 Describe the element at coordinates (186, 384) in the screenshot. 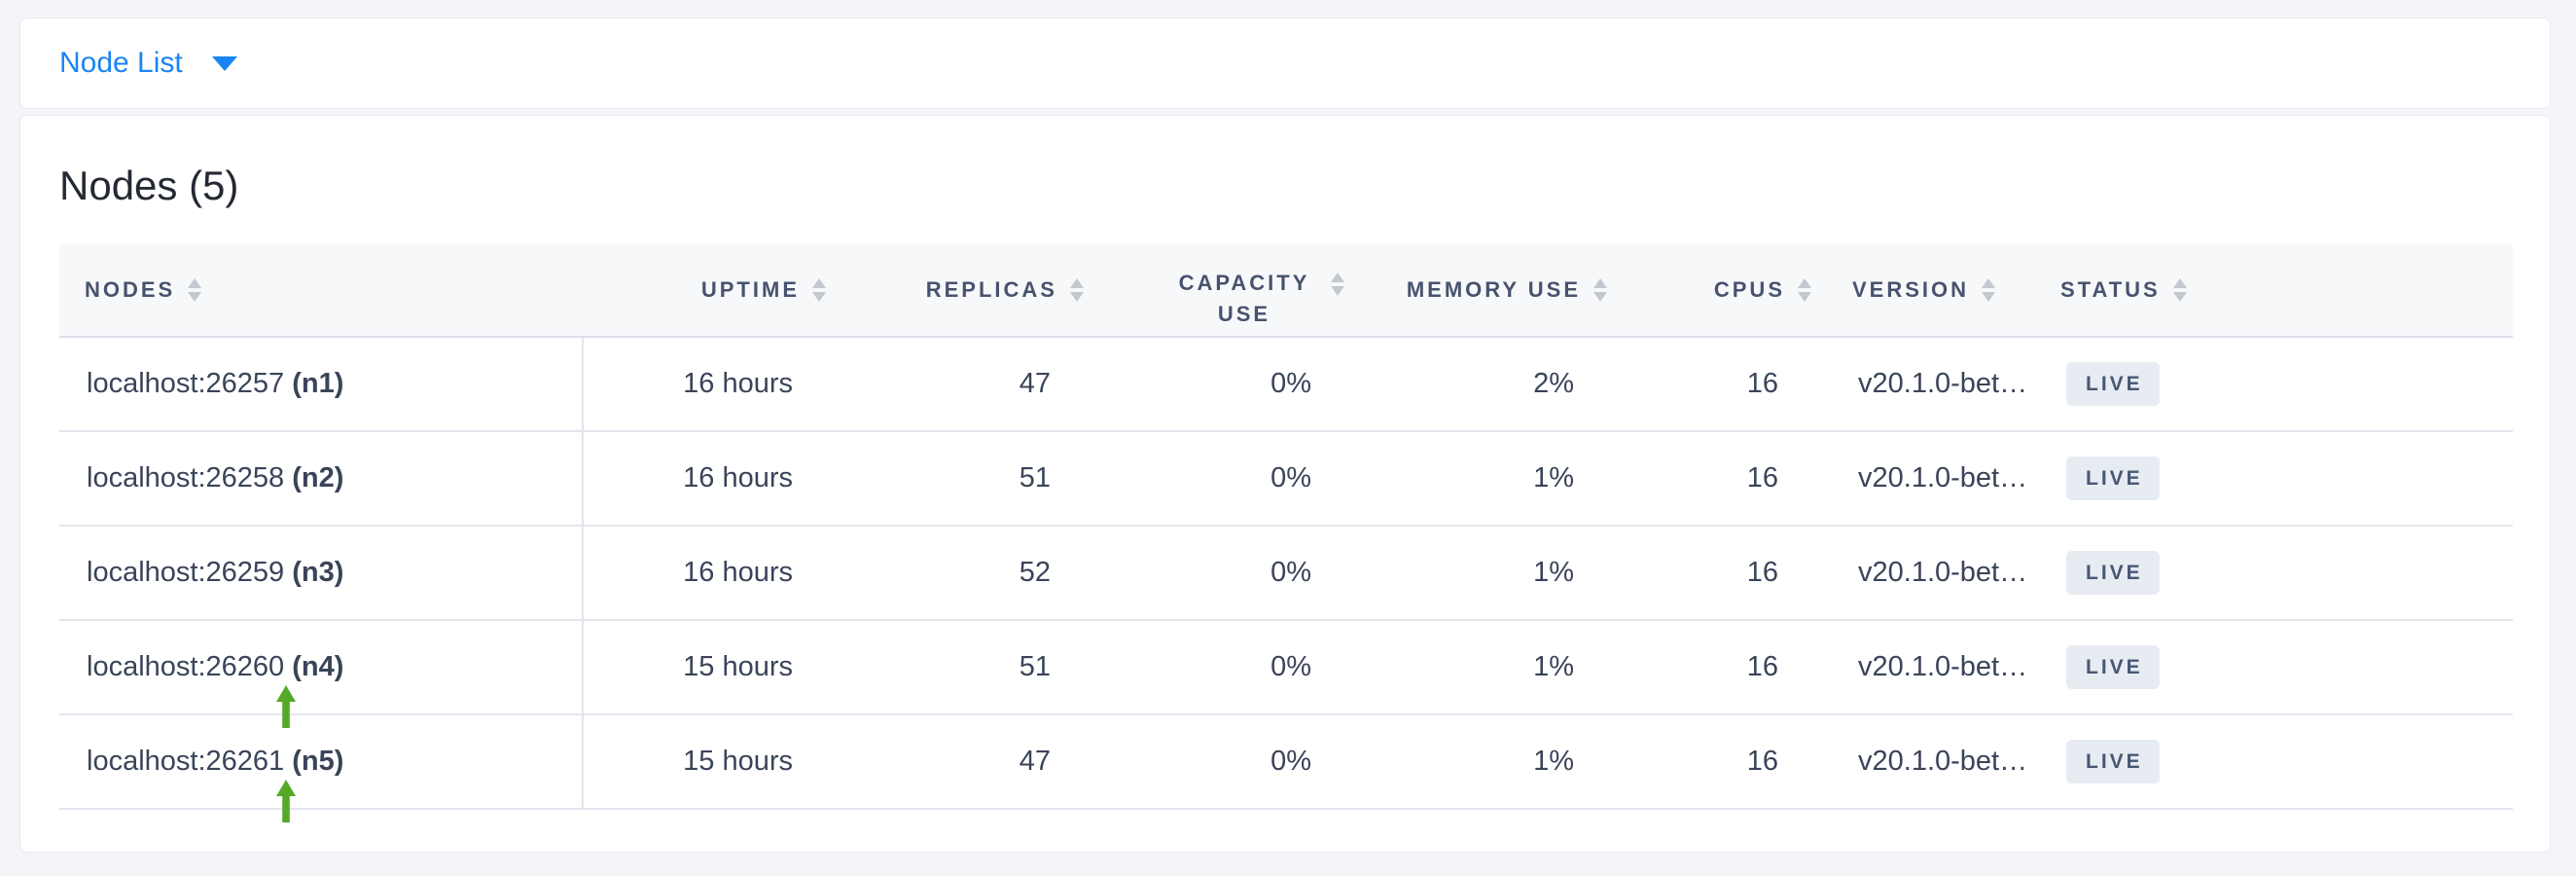

I see `node-address: localhost:26257` at that location.